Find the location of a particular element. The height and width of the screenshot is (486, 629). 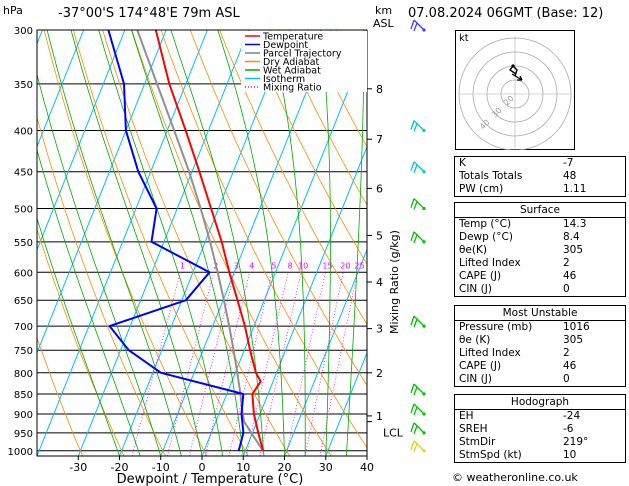

mixing-ratio-label: 25 is located at coordinates (359, 265).